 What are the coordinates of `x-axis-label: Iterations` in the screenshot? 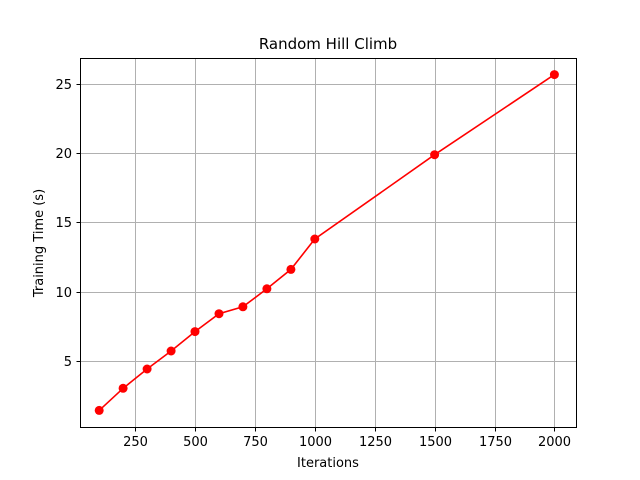 It's located at (328, 463).